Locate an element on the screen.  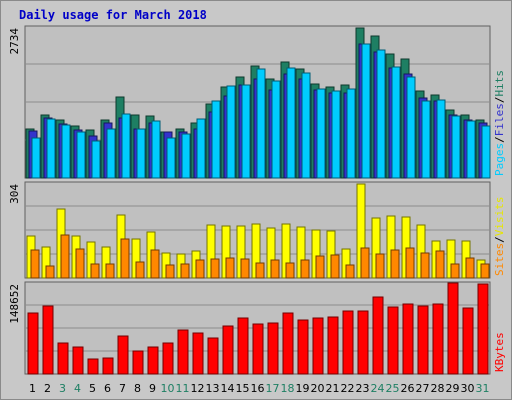
xtick-11: 11 is located at coordinates (183, 388).